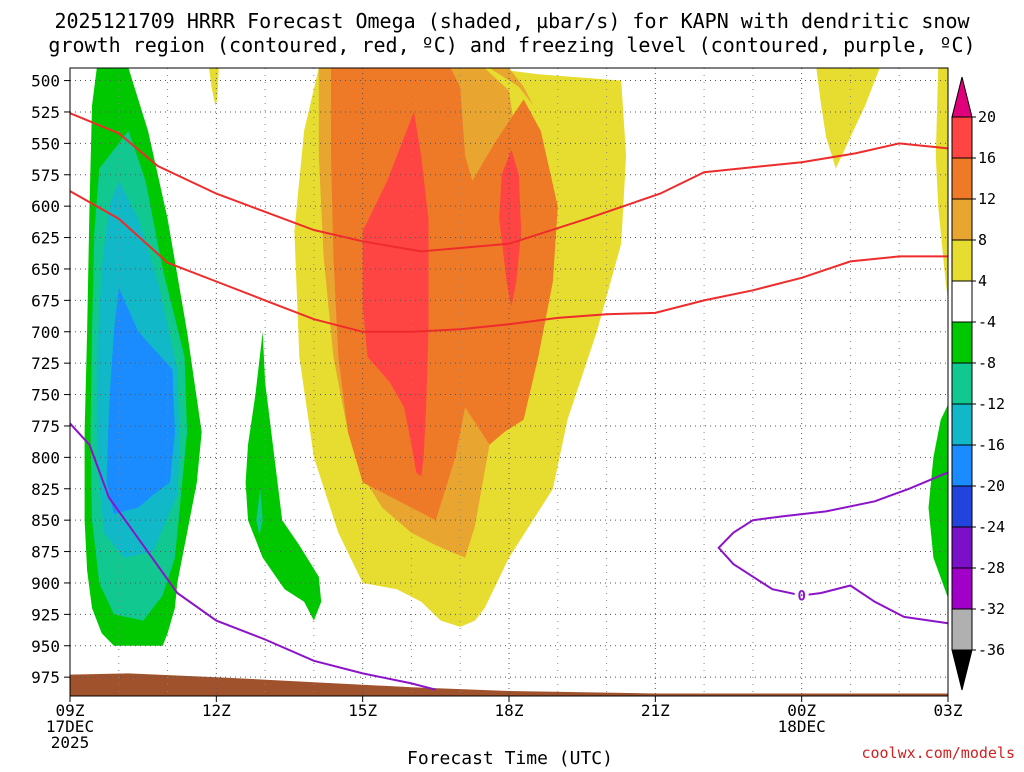 The height and width of the screenshot is (772, 1024). What do you see at coordinates (801, 710) in the screenshot?
I see `x-tick-label-15-0: 00Z` at bounding box center [801, 710].